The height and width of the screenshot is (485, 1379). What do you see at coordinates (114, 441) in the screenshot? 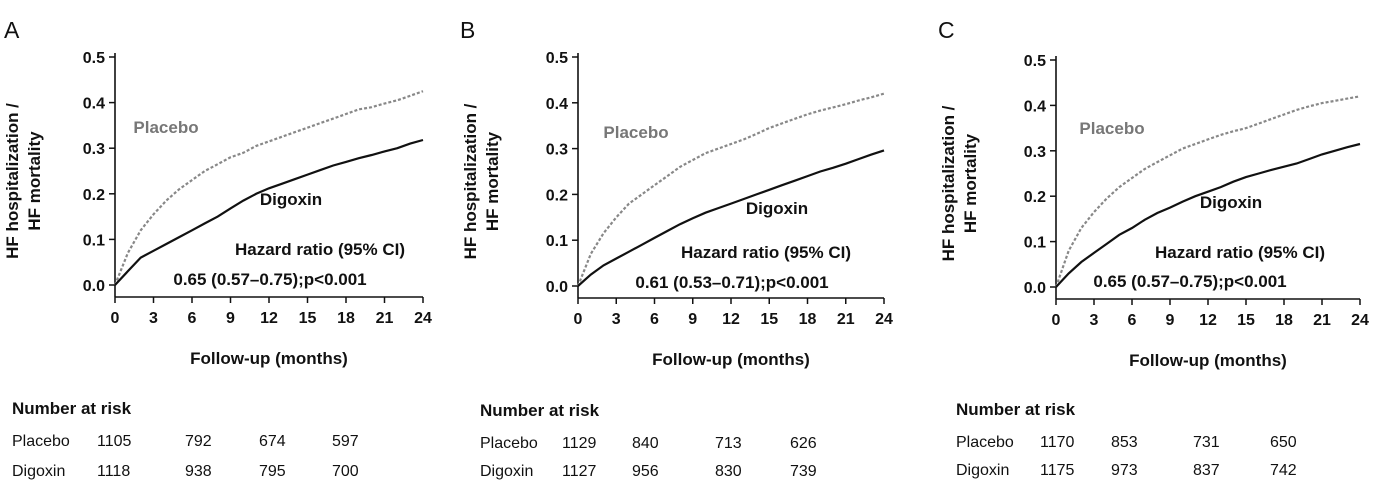
I see `risk-value: 1105` at bounding box center [114, 441].